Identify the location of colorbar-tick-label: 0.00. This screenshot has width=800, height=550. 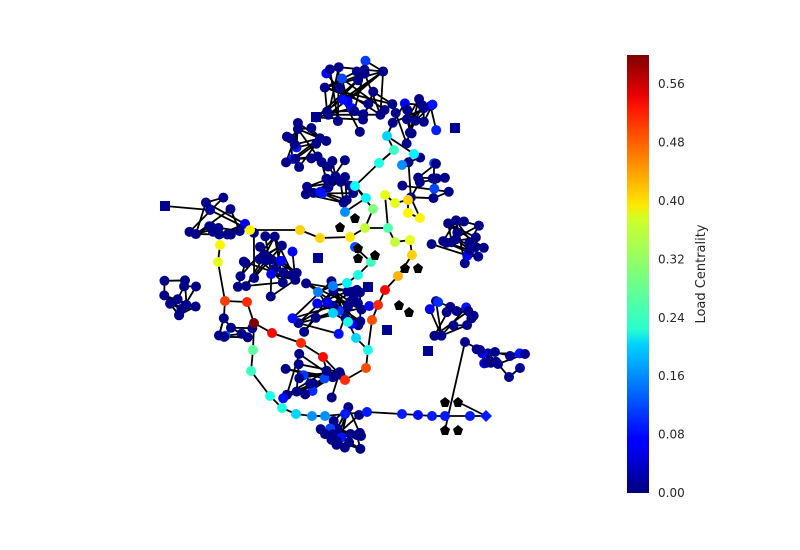
(671, 493).